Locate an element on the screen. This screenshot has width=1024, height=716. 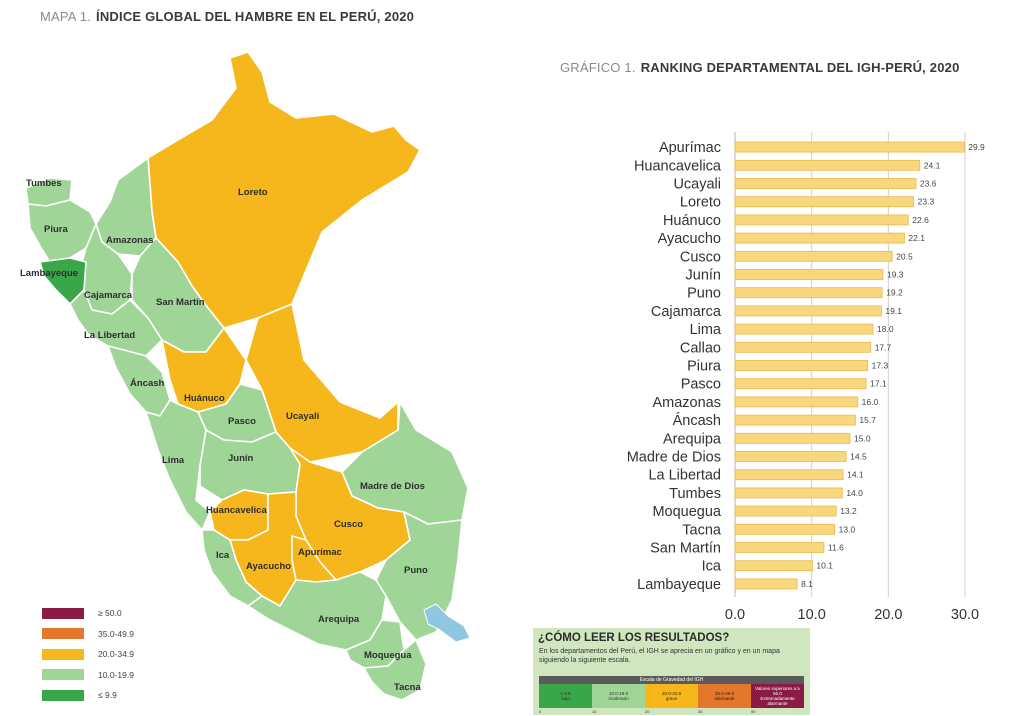
value-label: 14.0 is located at coordinates (854, 493).